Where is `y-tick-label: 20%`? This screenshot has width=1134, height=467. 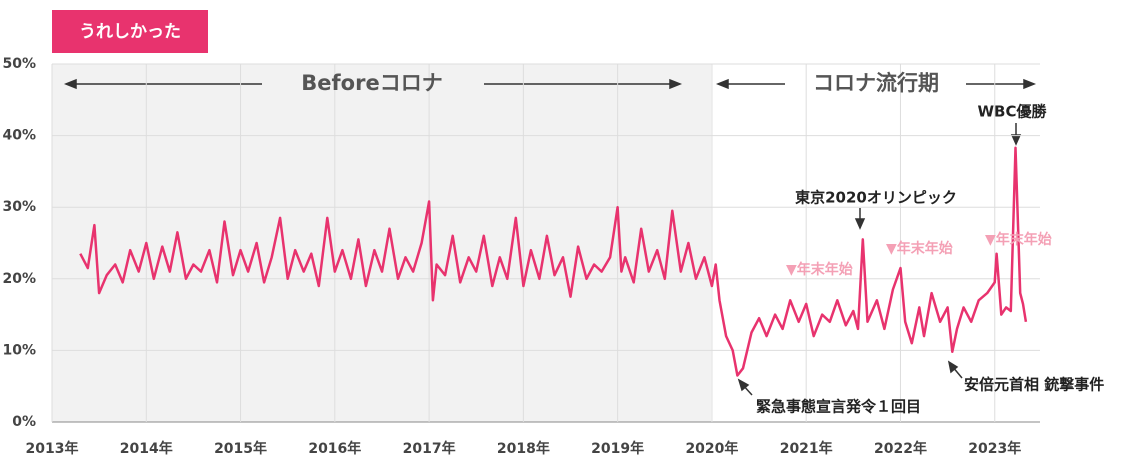 y-tick-label: 20% is located at coordinates (19, 279).